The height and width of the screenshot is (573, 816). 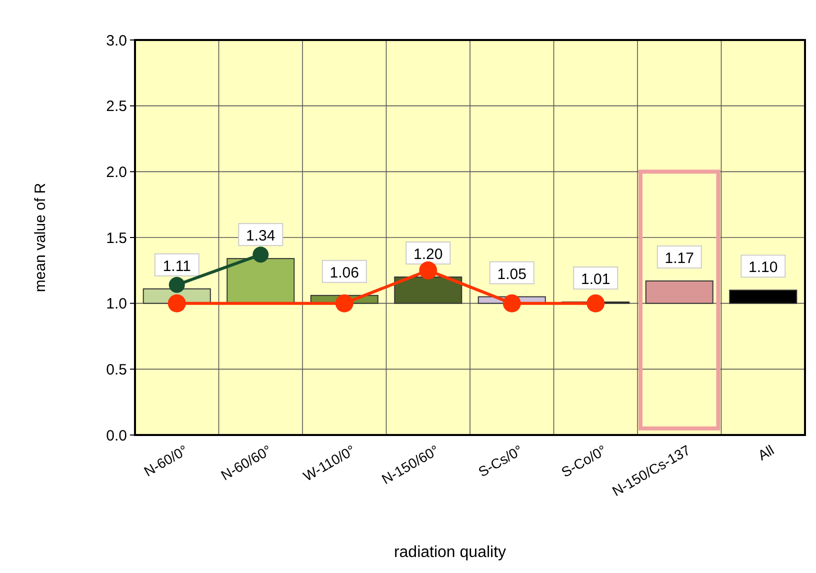 What do you see at coordinates (116, 304) in the screenshot?
I see `y-tick-label: 1.0` at bounding box center [116, 304].